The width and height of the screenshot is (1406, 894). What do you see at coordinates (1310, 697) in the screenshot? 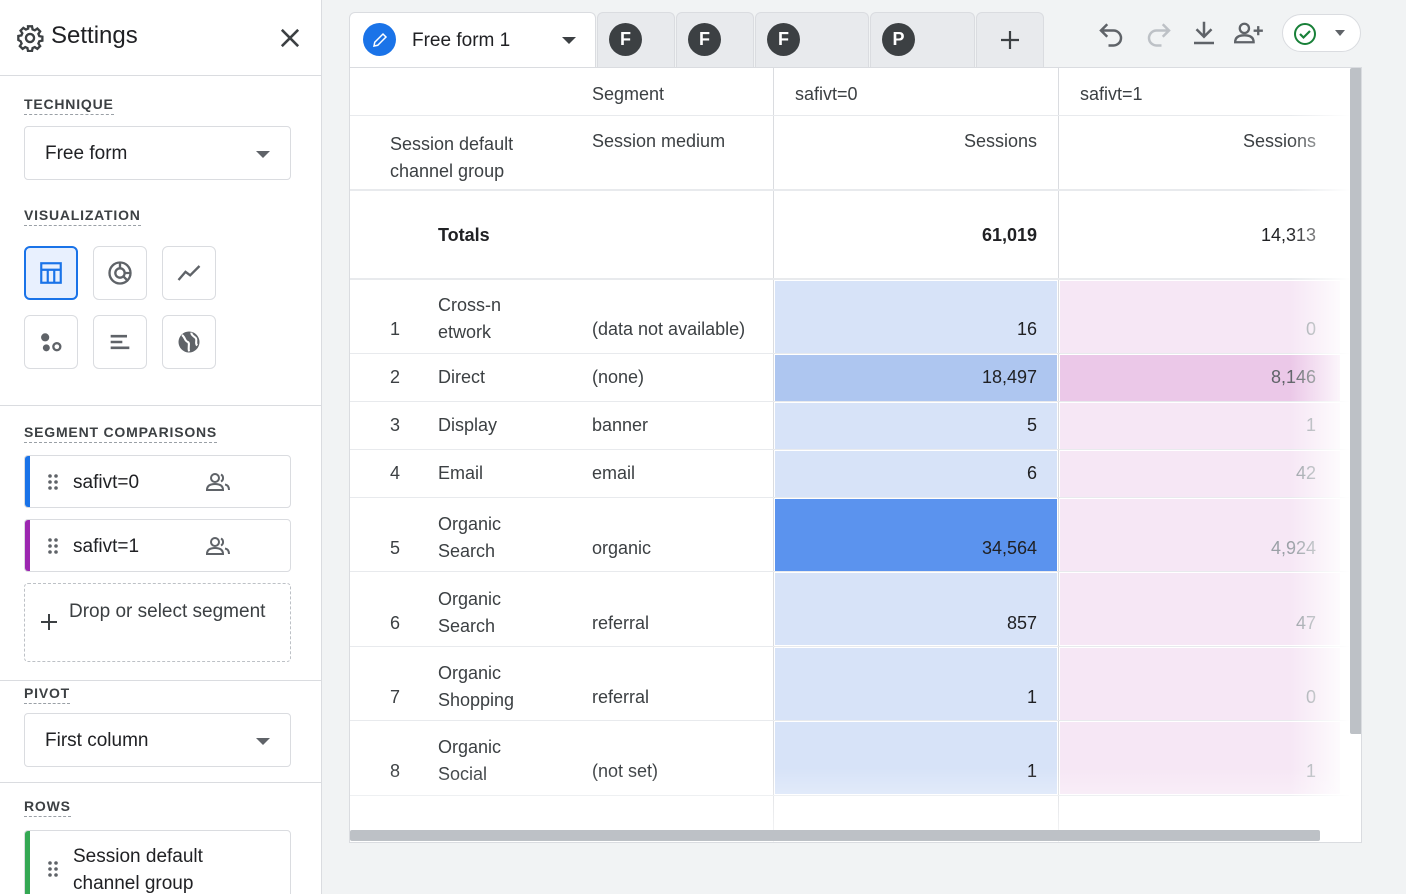
I see `row-sessions-1: 0` at bounding box center [1310, 697].